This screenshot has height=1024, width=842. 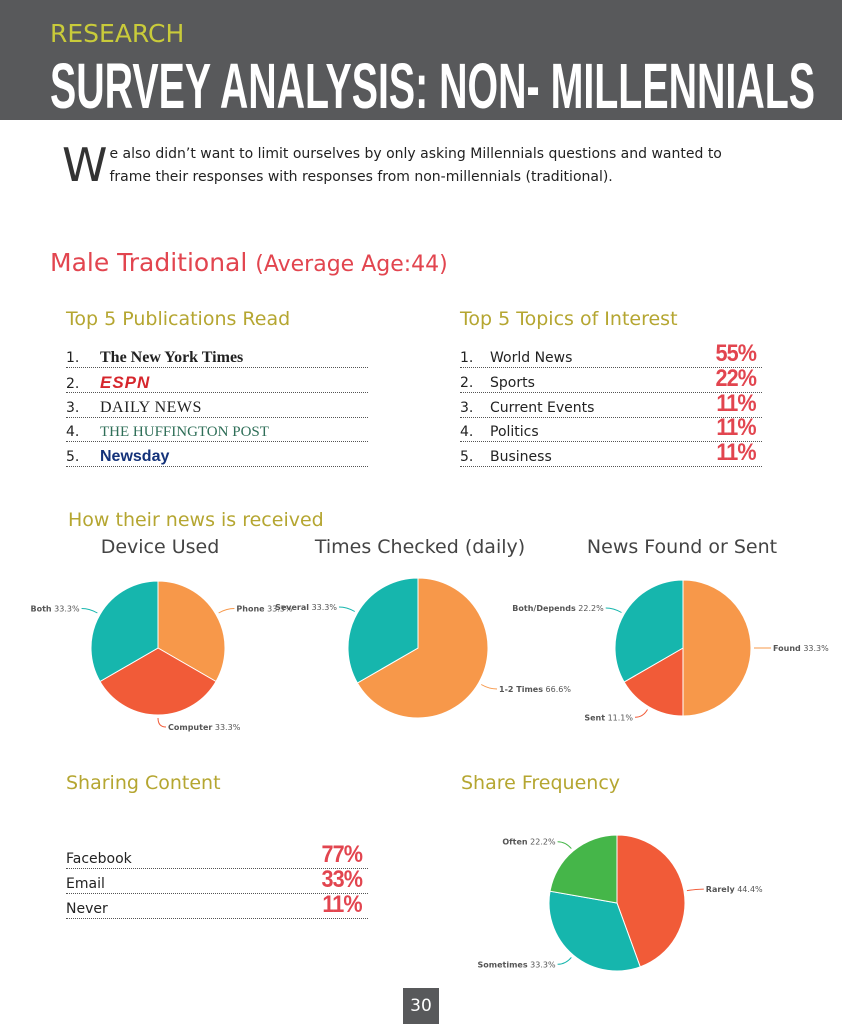 I want to click on section-title: Male Traditional, so click(x=149, y=262).